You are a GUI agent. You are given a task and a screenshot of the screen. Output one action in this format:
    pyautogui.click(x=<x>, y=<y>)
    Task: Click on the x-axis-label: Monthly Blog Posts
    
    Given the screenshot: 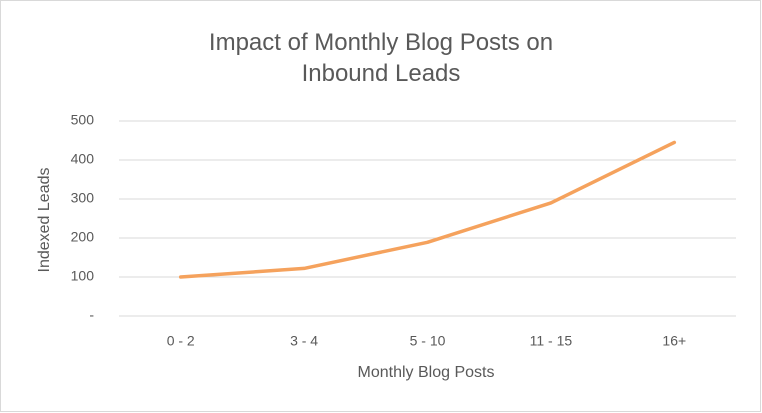 What is the action you would take?
    pyautogui.click(x=426, y=372)
    